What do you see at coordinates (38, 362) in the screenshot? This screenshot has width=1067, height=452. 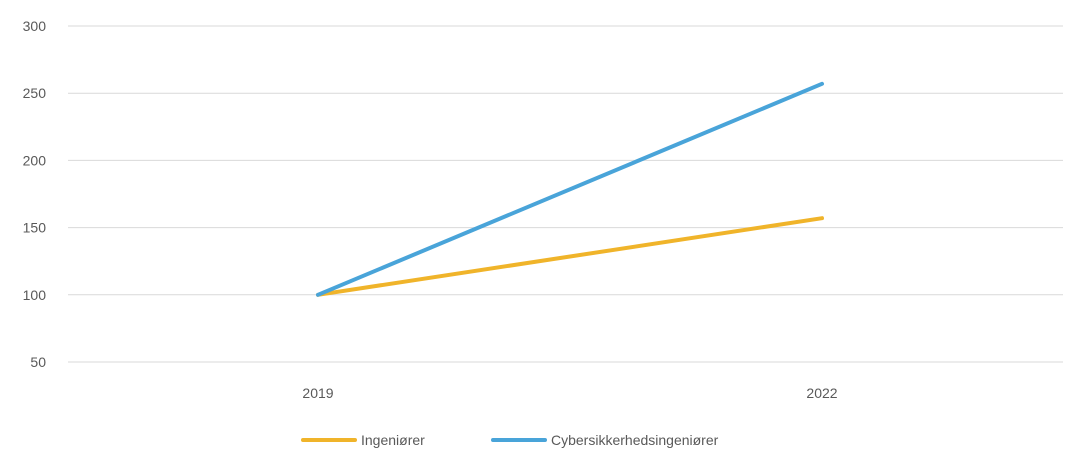 I see `y-tick-label: 50` at bounding box center [38, 362].